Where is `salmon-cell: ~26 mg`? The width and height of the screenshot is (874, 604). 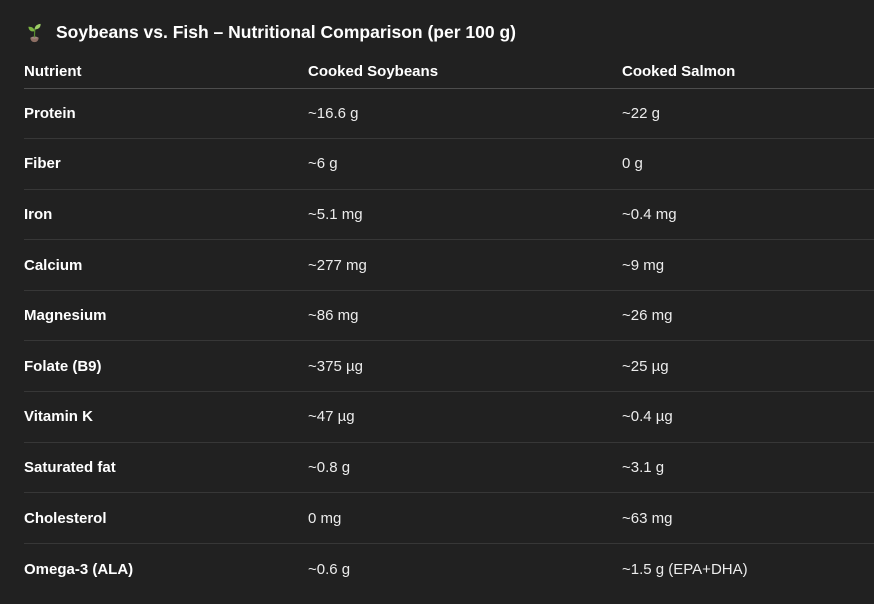
salmon-cell: ~26 mg is located at coordinates (647, 316).